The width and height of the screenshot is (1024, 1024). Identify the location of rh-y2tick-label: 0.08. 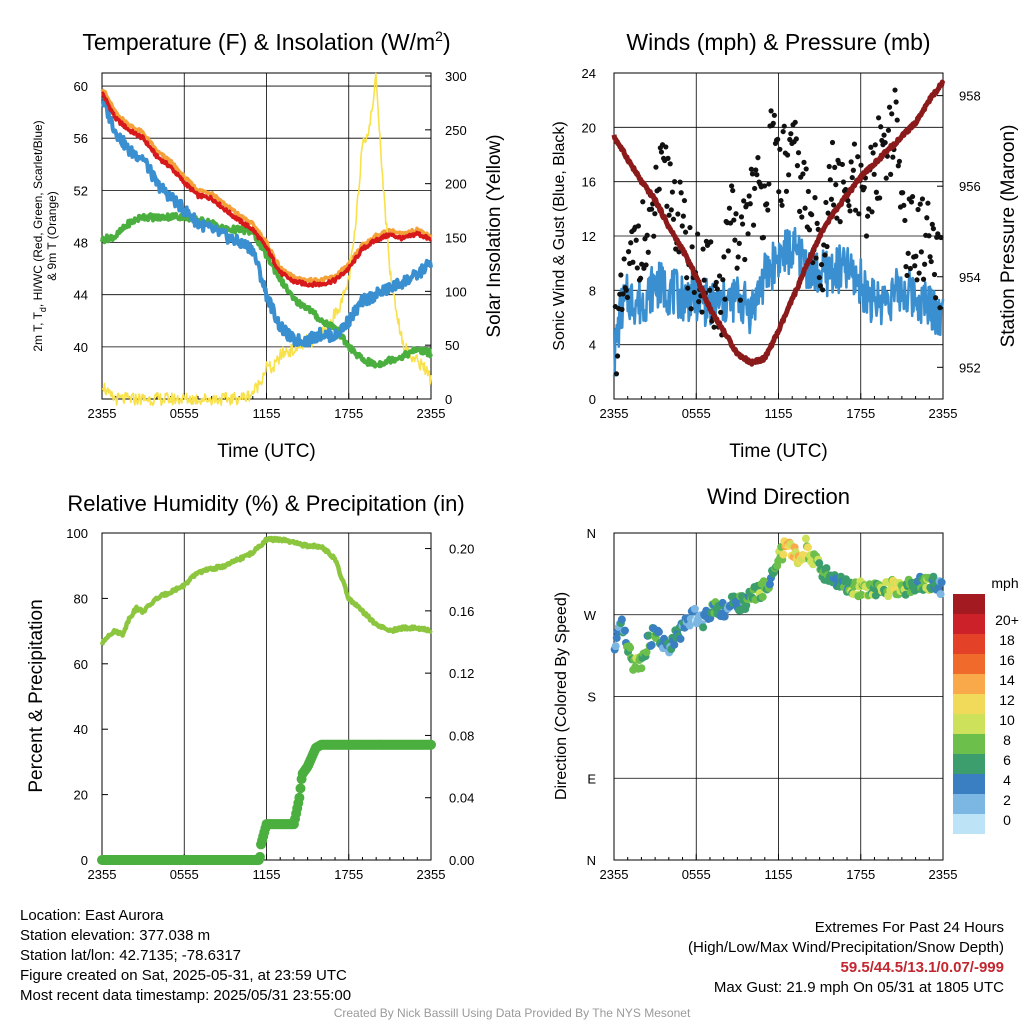
(461, 735).